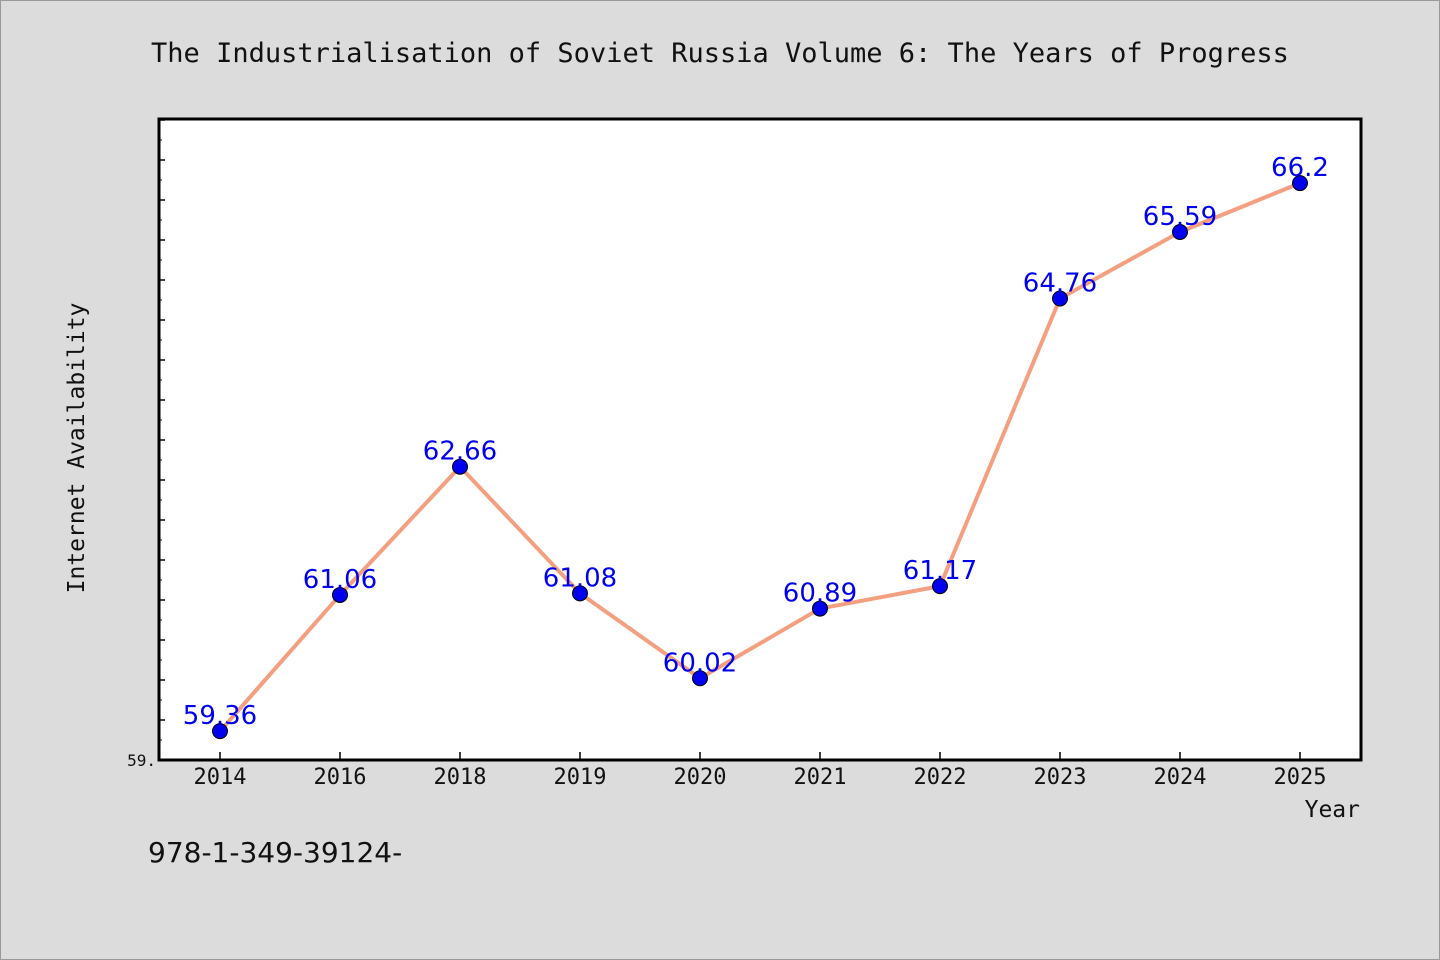 The width and height of the screenshot is (1440, 960). Describe the element at coordinates (275, 852) in the screenshot. I see `footer-text: 978-1-349-39124-` at that location.